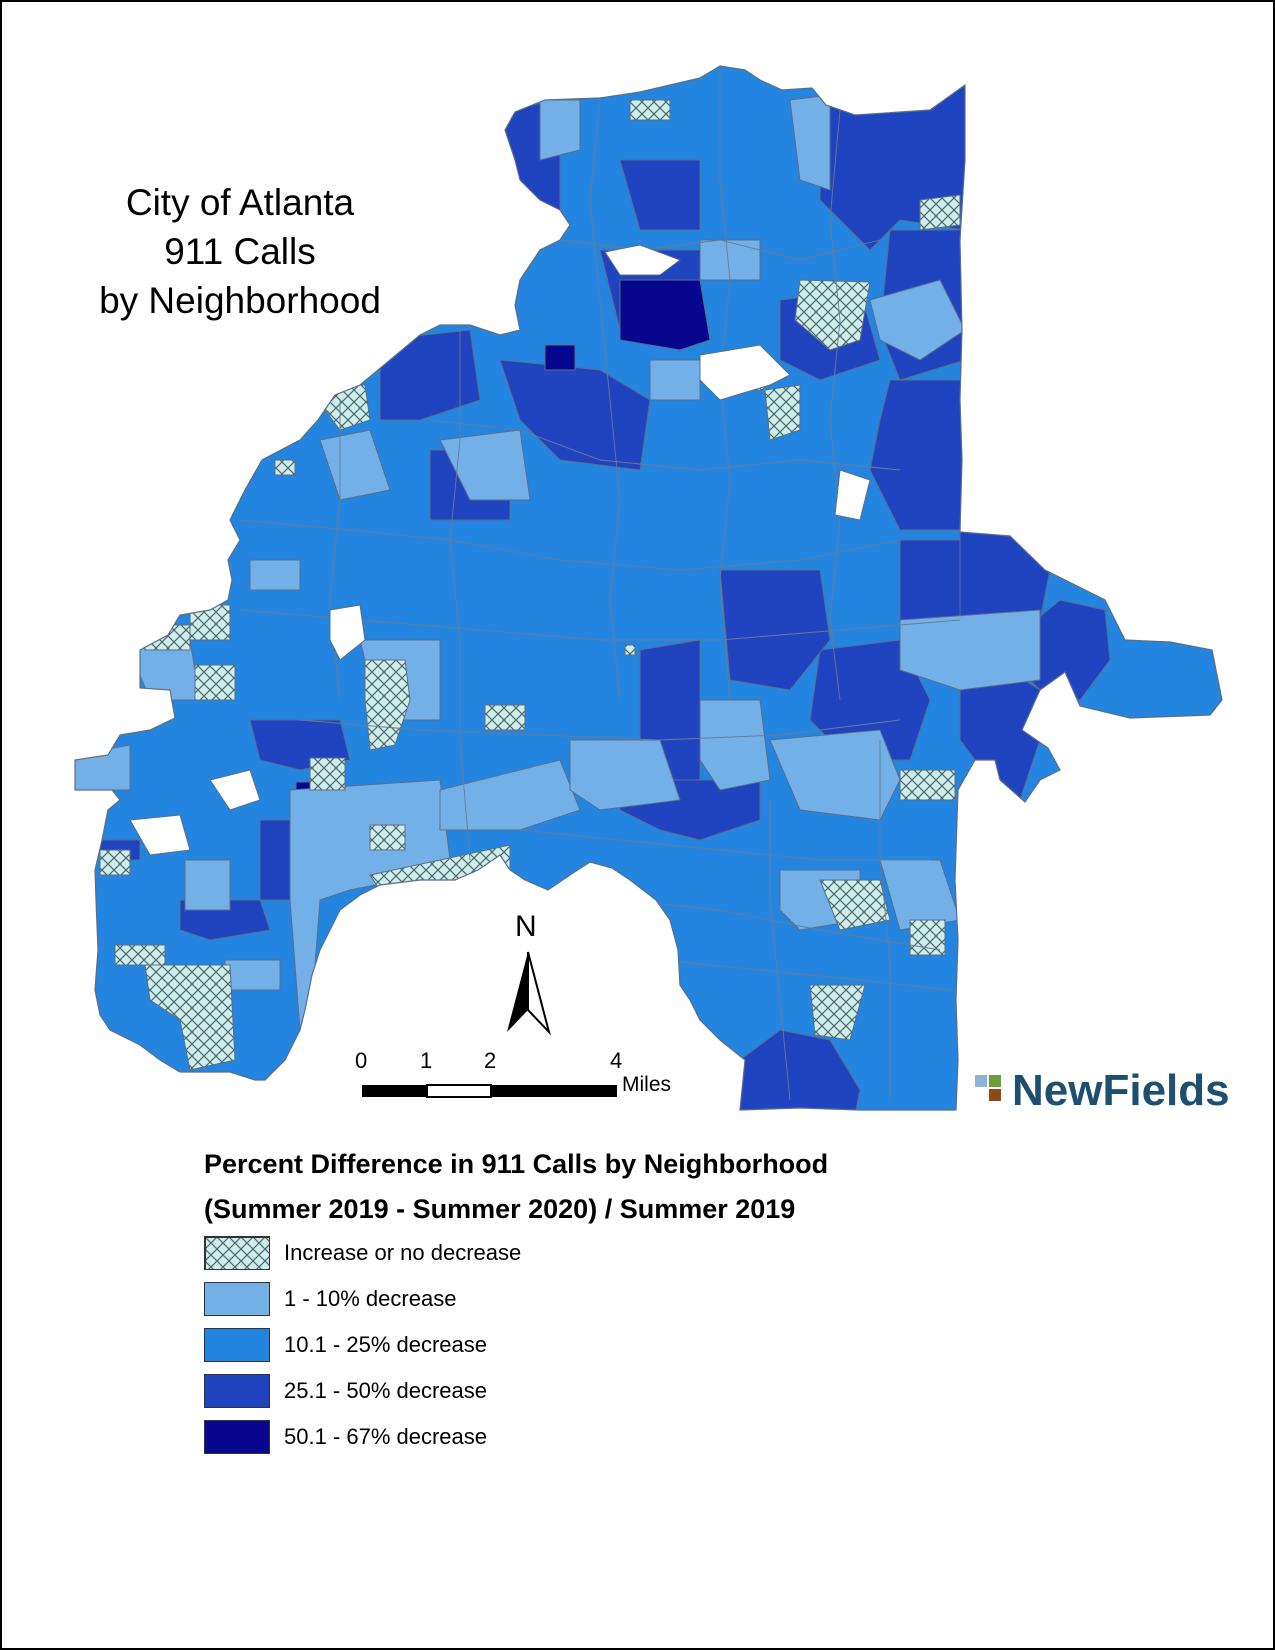 The height and width of the screenshot is (1650, 1275). What do you see at coordinates (529, 993) in the screenshot?
I see `north-arrow-icon` at bounding box center [529, 993].